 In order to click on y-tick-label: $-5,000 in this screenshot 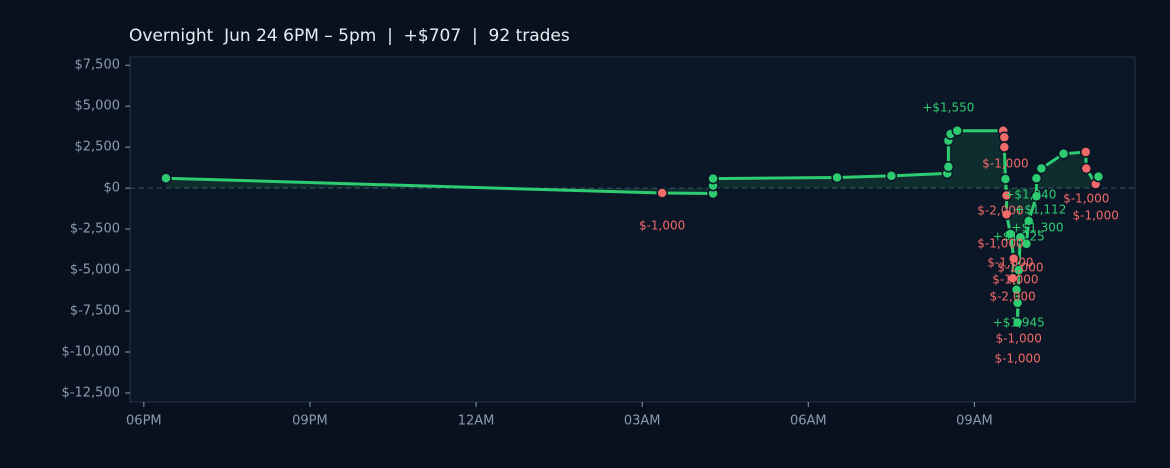, I will do `click(95, 270)`.